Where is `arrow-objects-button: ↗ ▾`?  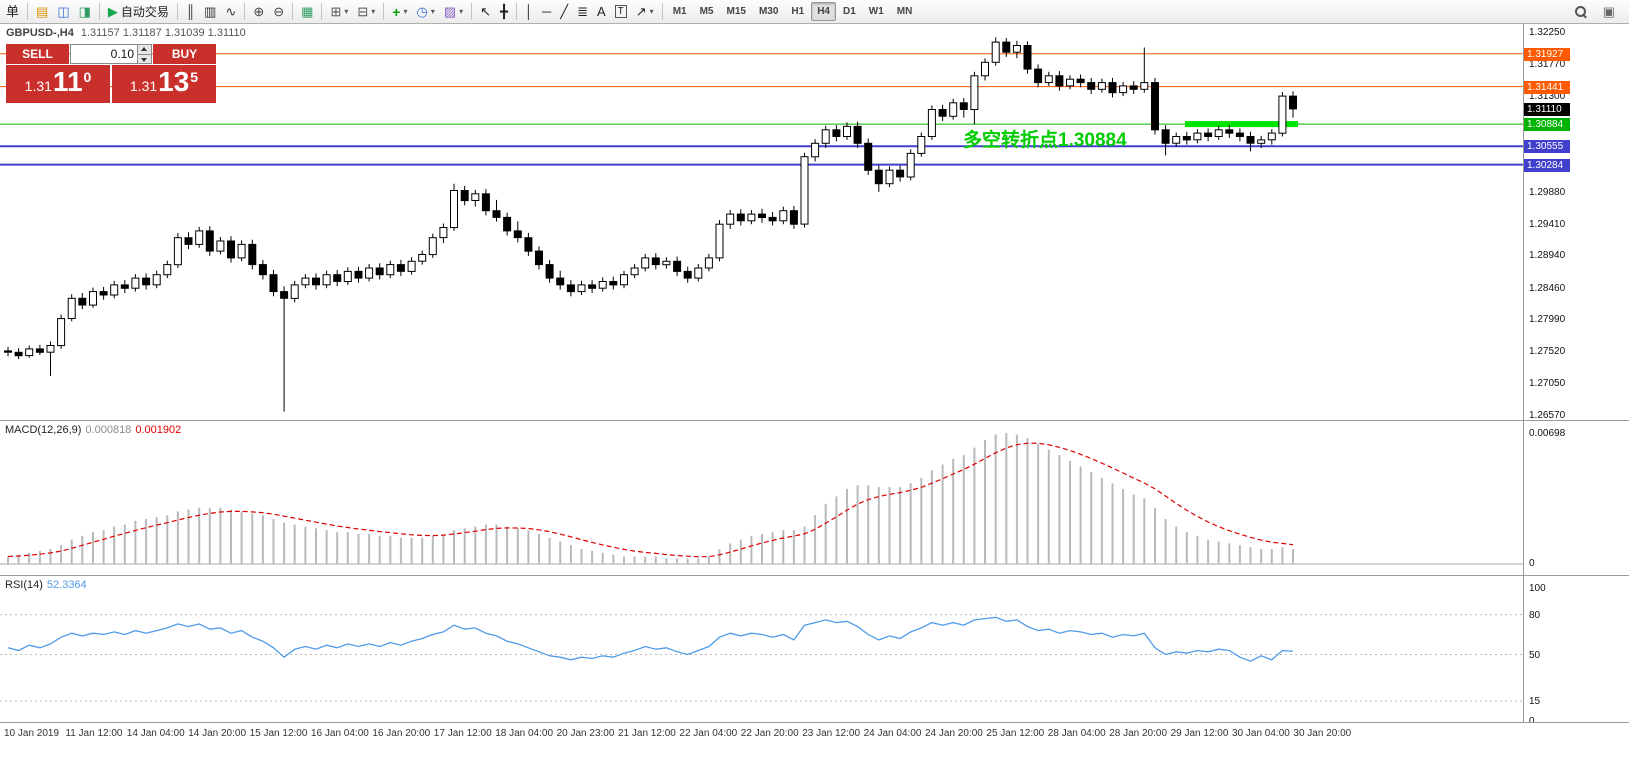
arrow-objects-button: ↗ ▾ is located at coordinates (645, 12).